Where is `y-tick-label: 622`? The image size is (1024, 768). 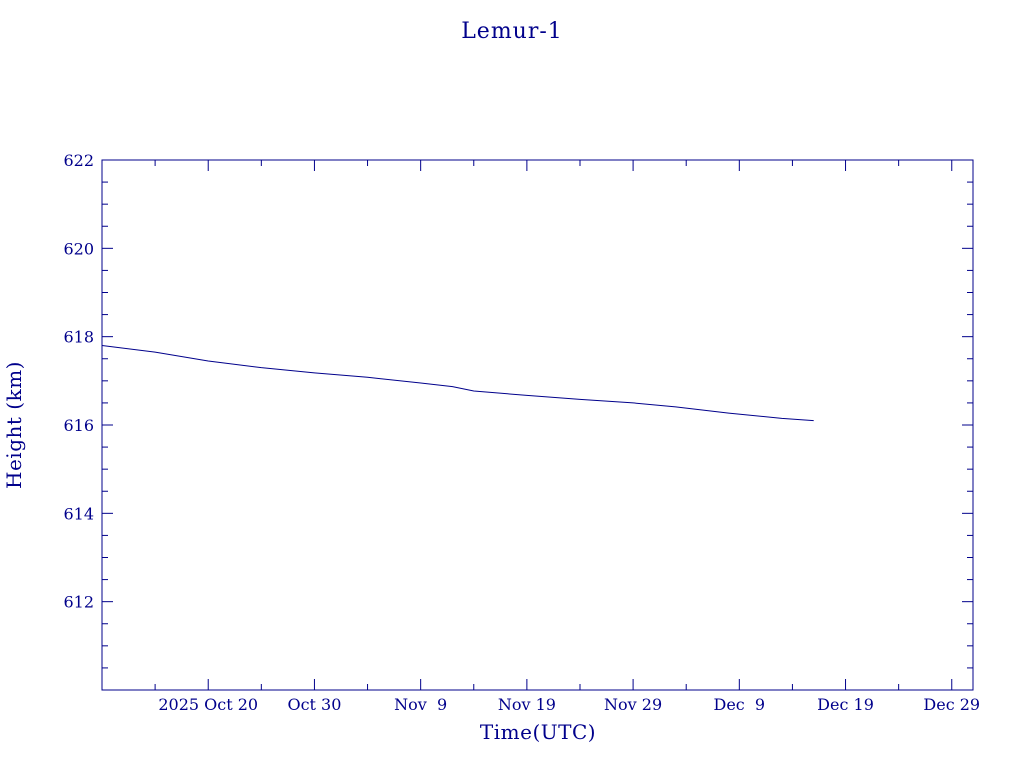 y-tick-label: 622 is located at coordinates (78, 160).